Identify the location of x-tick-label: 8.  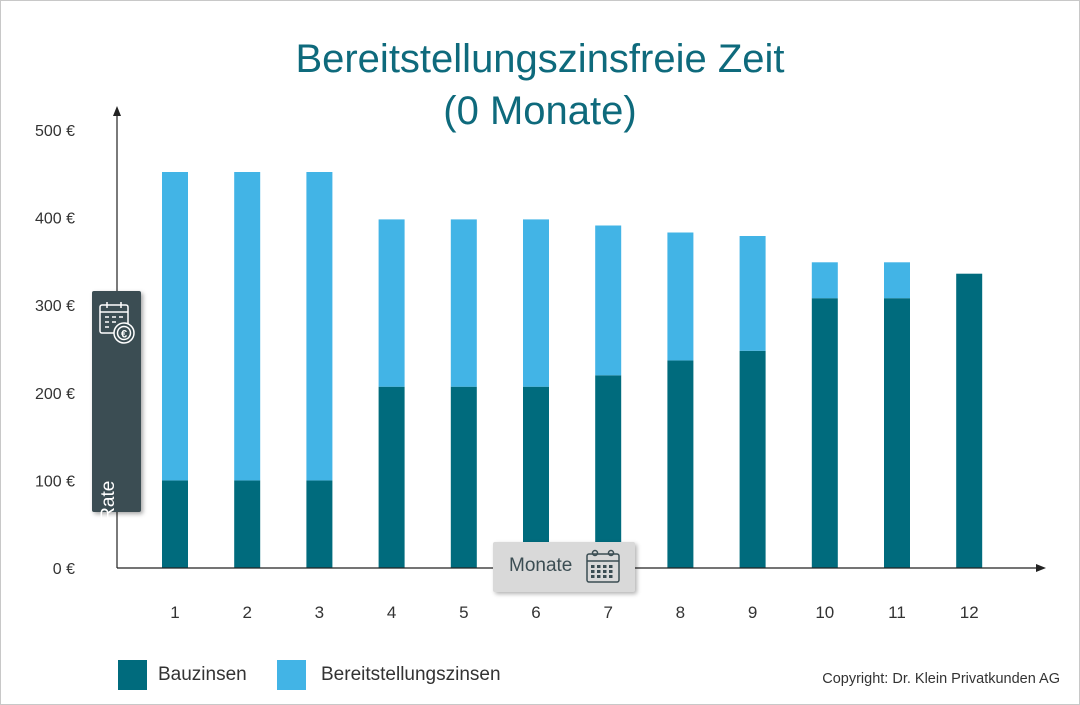
(680, 612).